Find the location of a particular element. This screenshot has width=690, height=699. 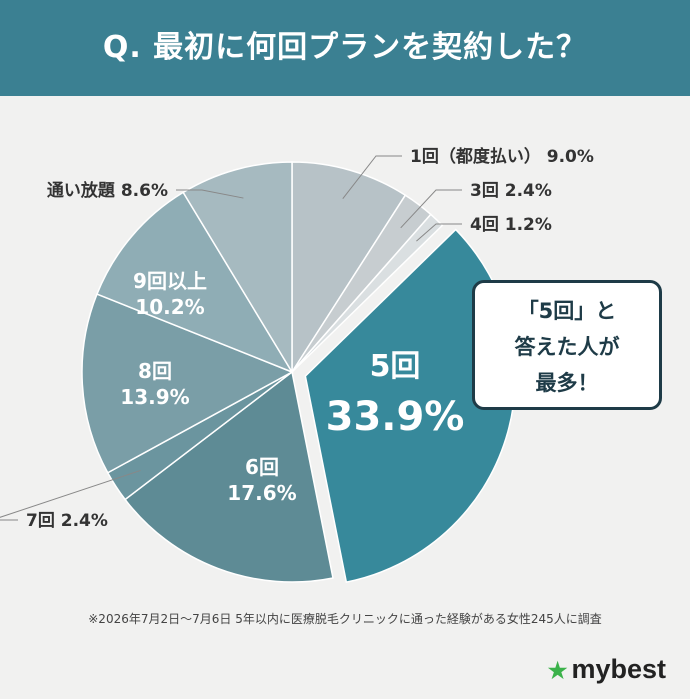

slice-label: 6回 is located at coordinates (262, 467).